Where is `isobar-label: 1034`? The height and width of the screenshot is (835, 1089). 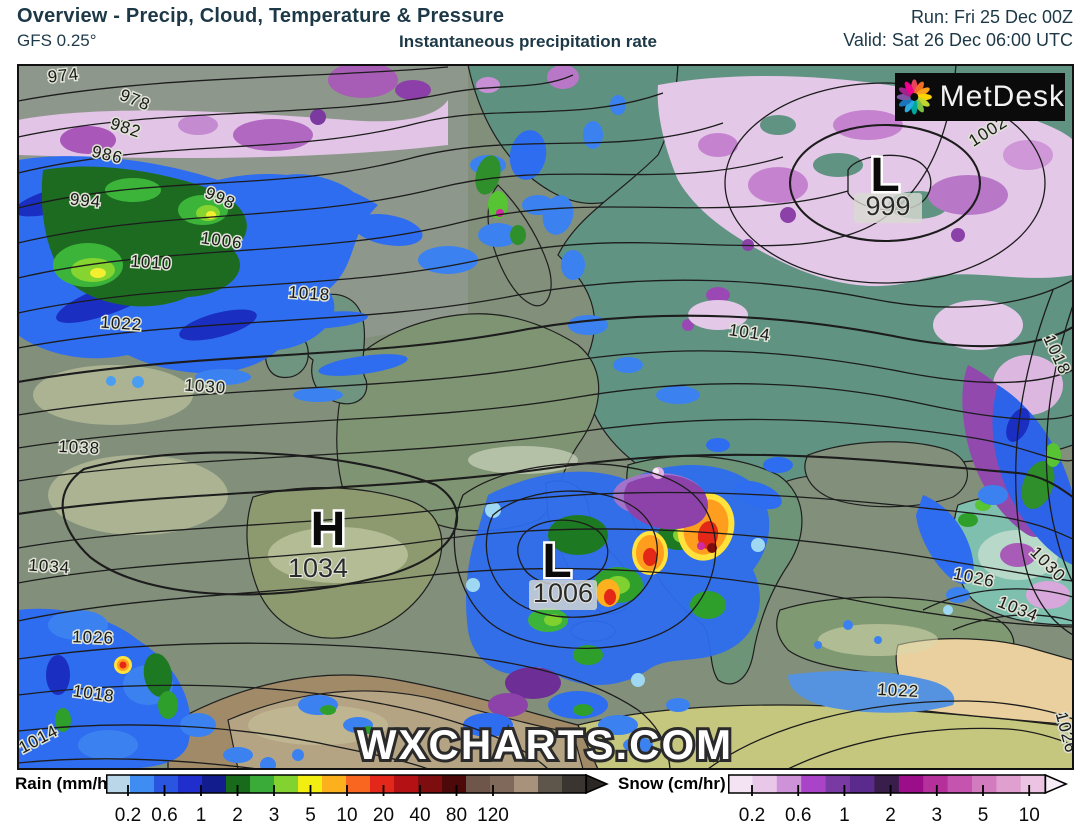 isobar-label: 1034 is located at coordinates (49, 567).